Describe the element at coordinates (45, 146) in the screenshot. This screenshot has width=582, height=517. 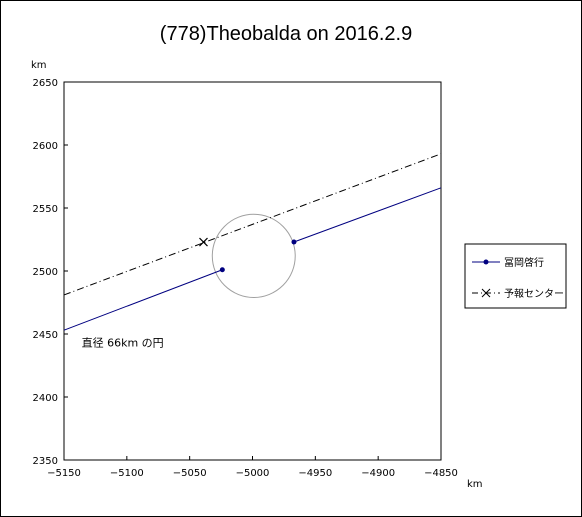
I see `y-tick-label: 2600` at that location.